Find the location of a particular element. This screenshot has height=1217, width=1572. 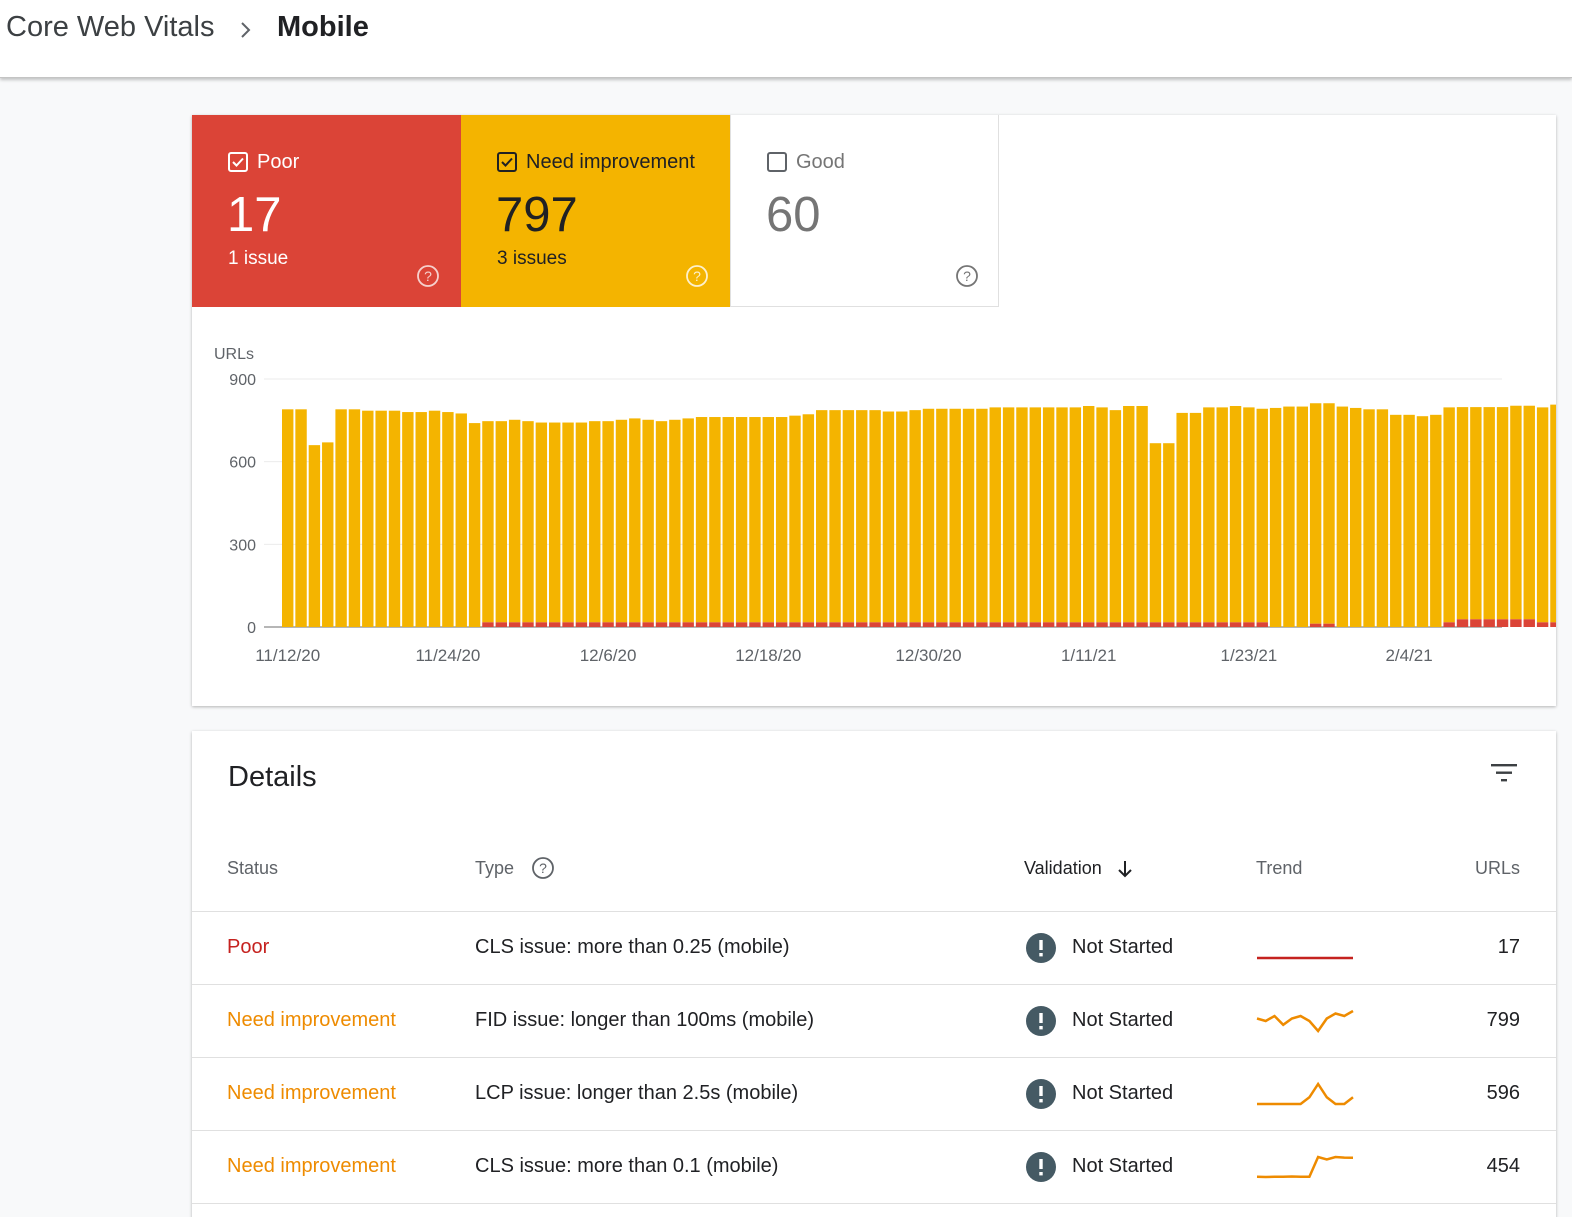

x-tick-label: 2/4/21 is located at coordinates (1408, 655).